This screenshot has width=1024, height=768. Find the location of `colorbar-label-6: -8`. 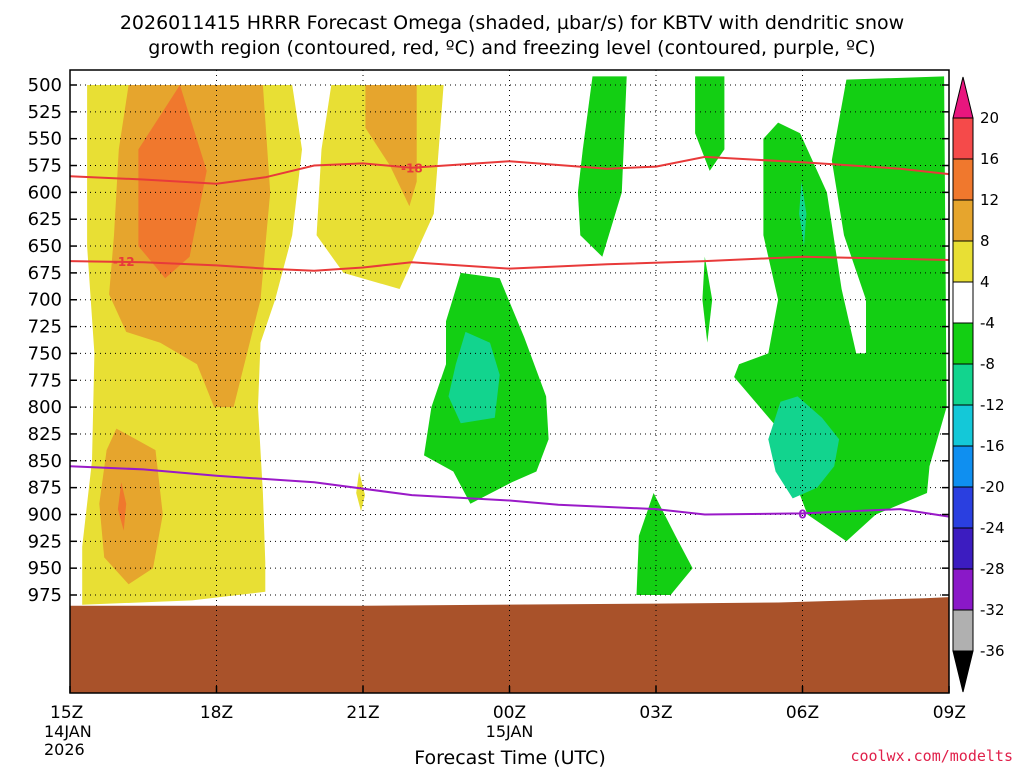

colorbar-label-6: -8 is located at coordinates (987, 364).